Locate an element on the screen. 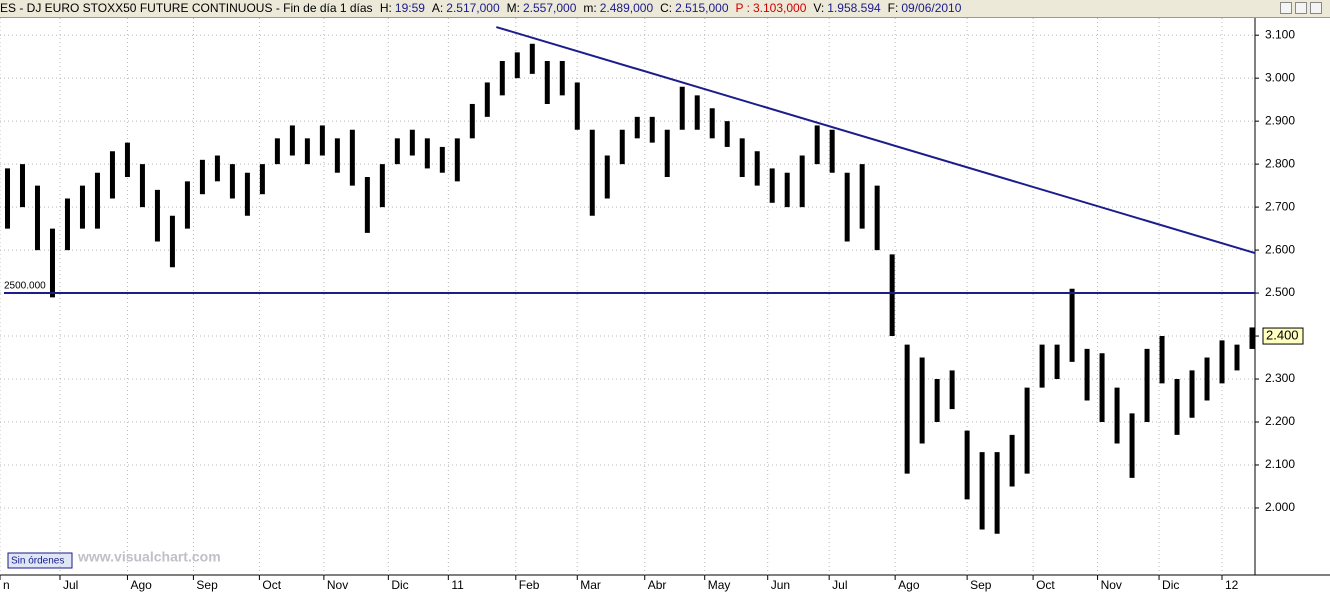 The image size is (1330, 594). orders-button is located at coordinates (40, 560).